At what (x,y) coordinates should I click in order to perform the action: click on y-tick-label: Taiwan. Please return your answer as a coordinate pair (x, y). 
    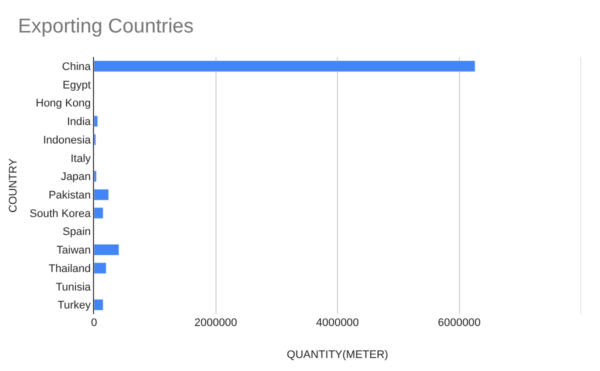
    Looking at the image, I should click on (73, 250).